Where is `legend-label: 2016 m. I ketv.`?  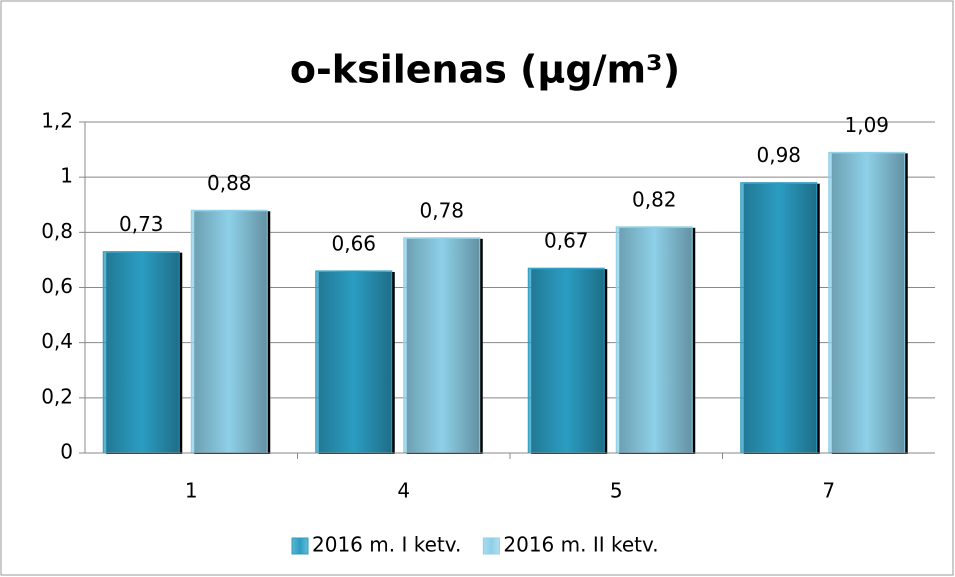
legend-label: 2016 m. I ketv. is located at coordinates (386, 545).